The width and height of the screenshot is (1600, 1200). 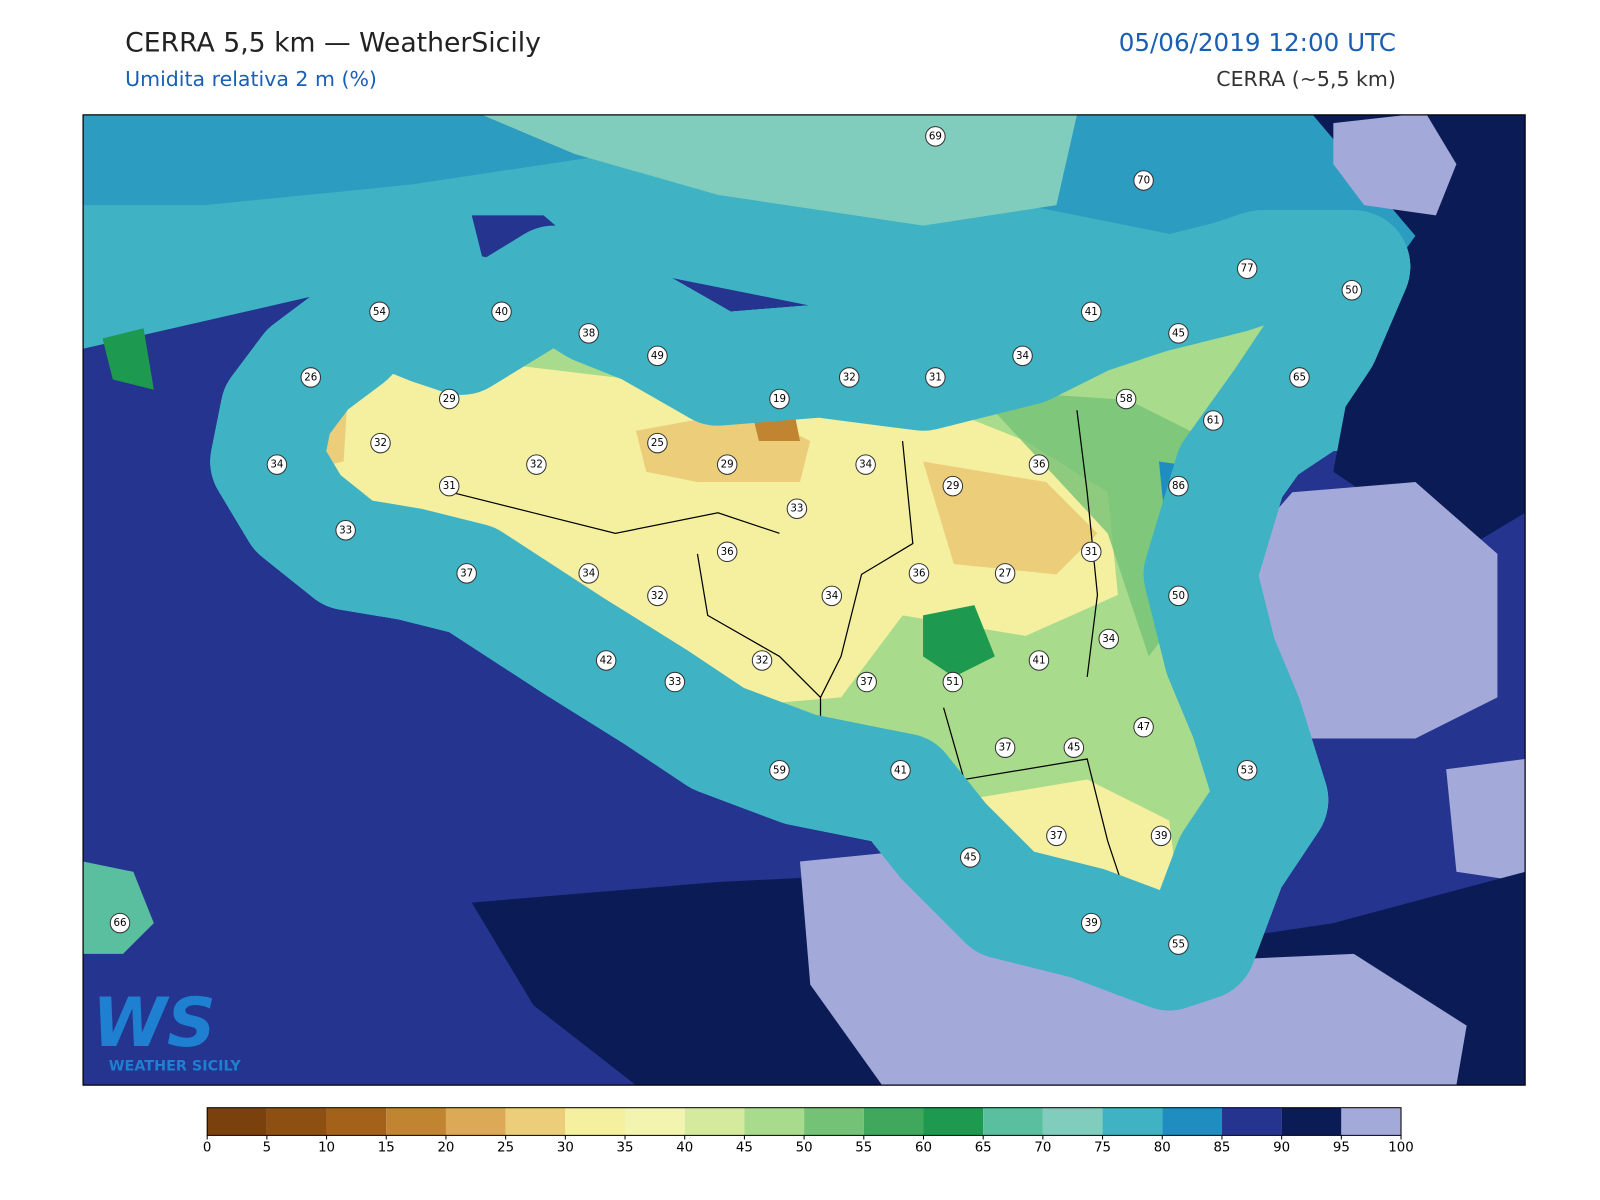 I want to click on station-value: 51, so click(x=952, y=682).